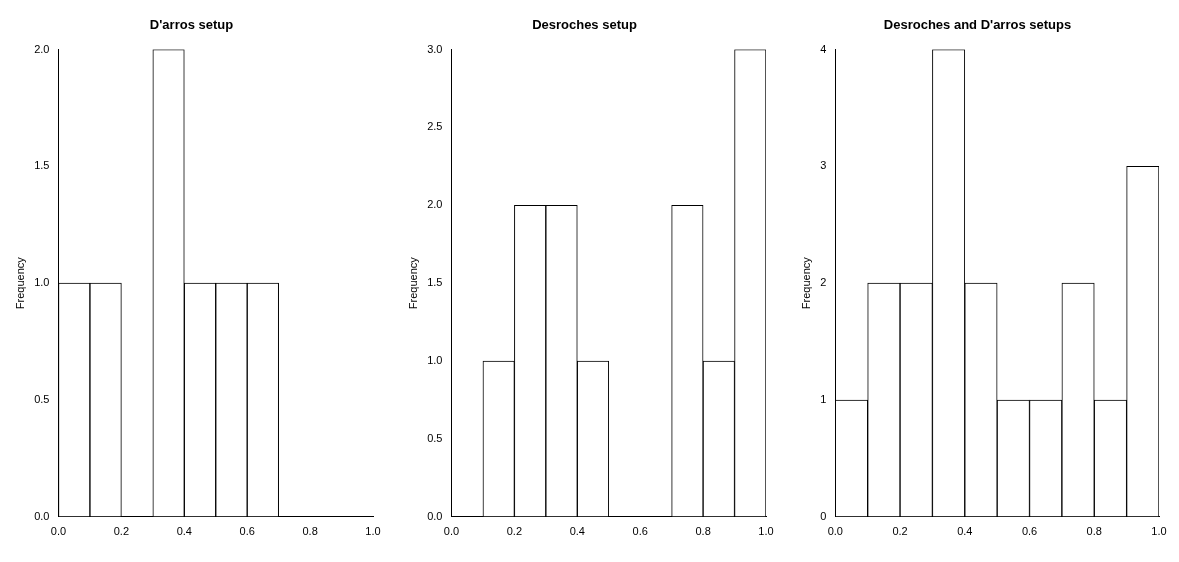 This screenshot has width=1179, height=562. What do you see at coordinates (823, 282) in the screenshot?
I see `y-tick-label: 2` at bounding box center [823, 282].